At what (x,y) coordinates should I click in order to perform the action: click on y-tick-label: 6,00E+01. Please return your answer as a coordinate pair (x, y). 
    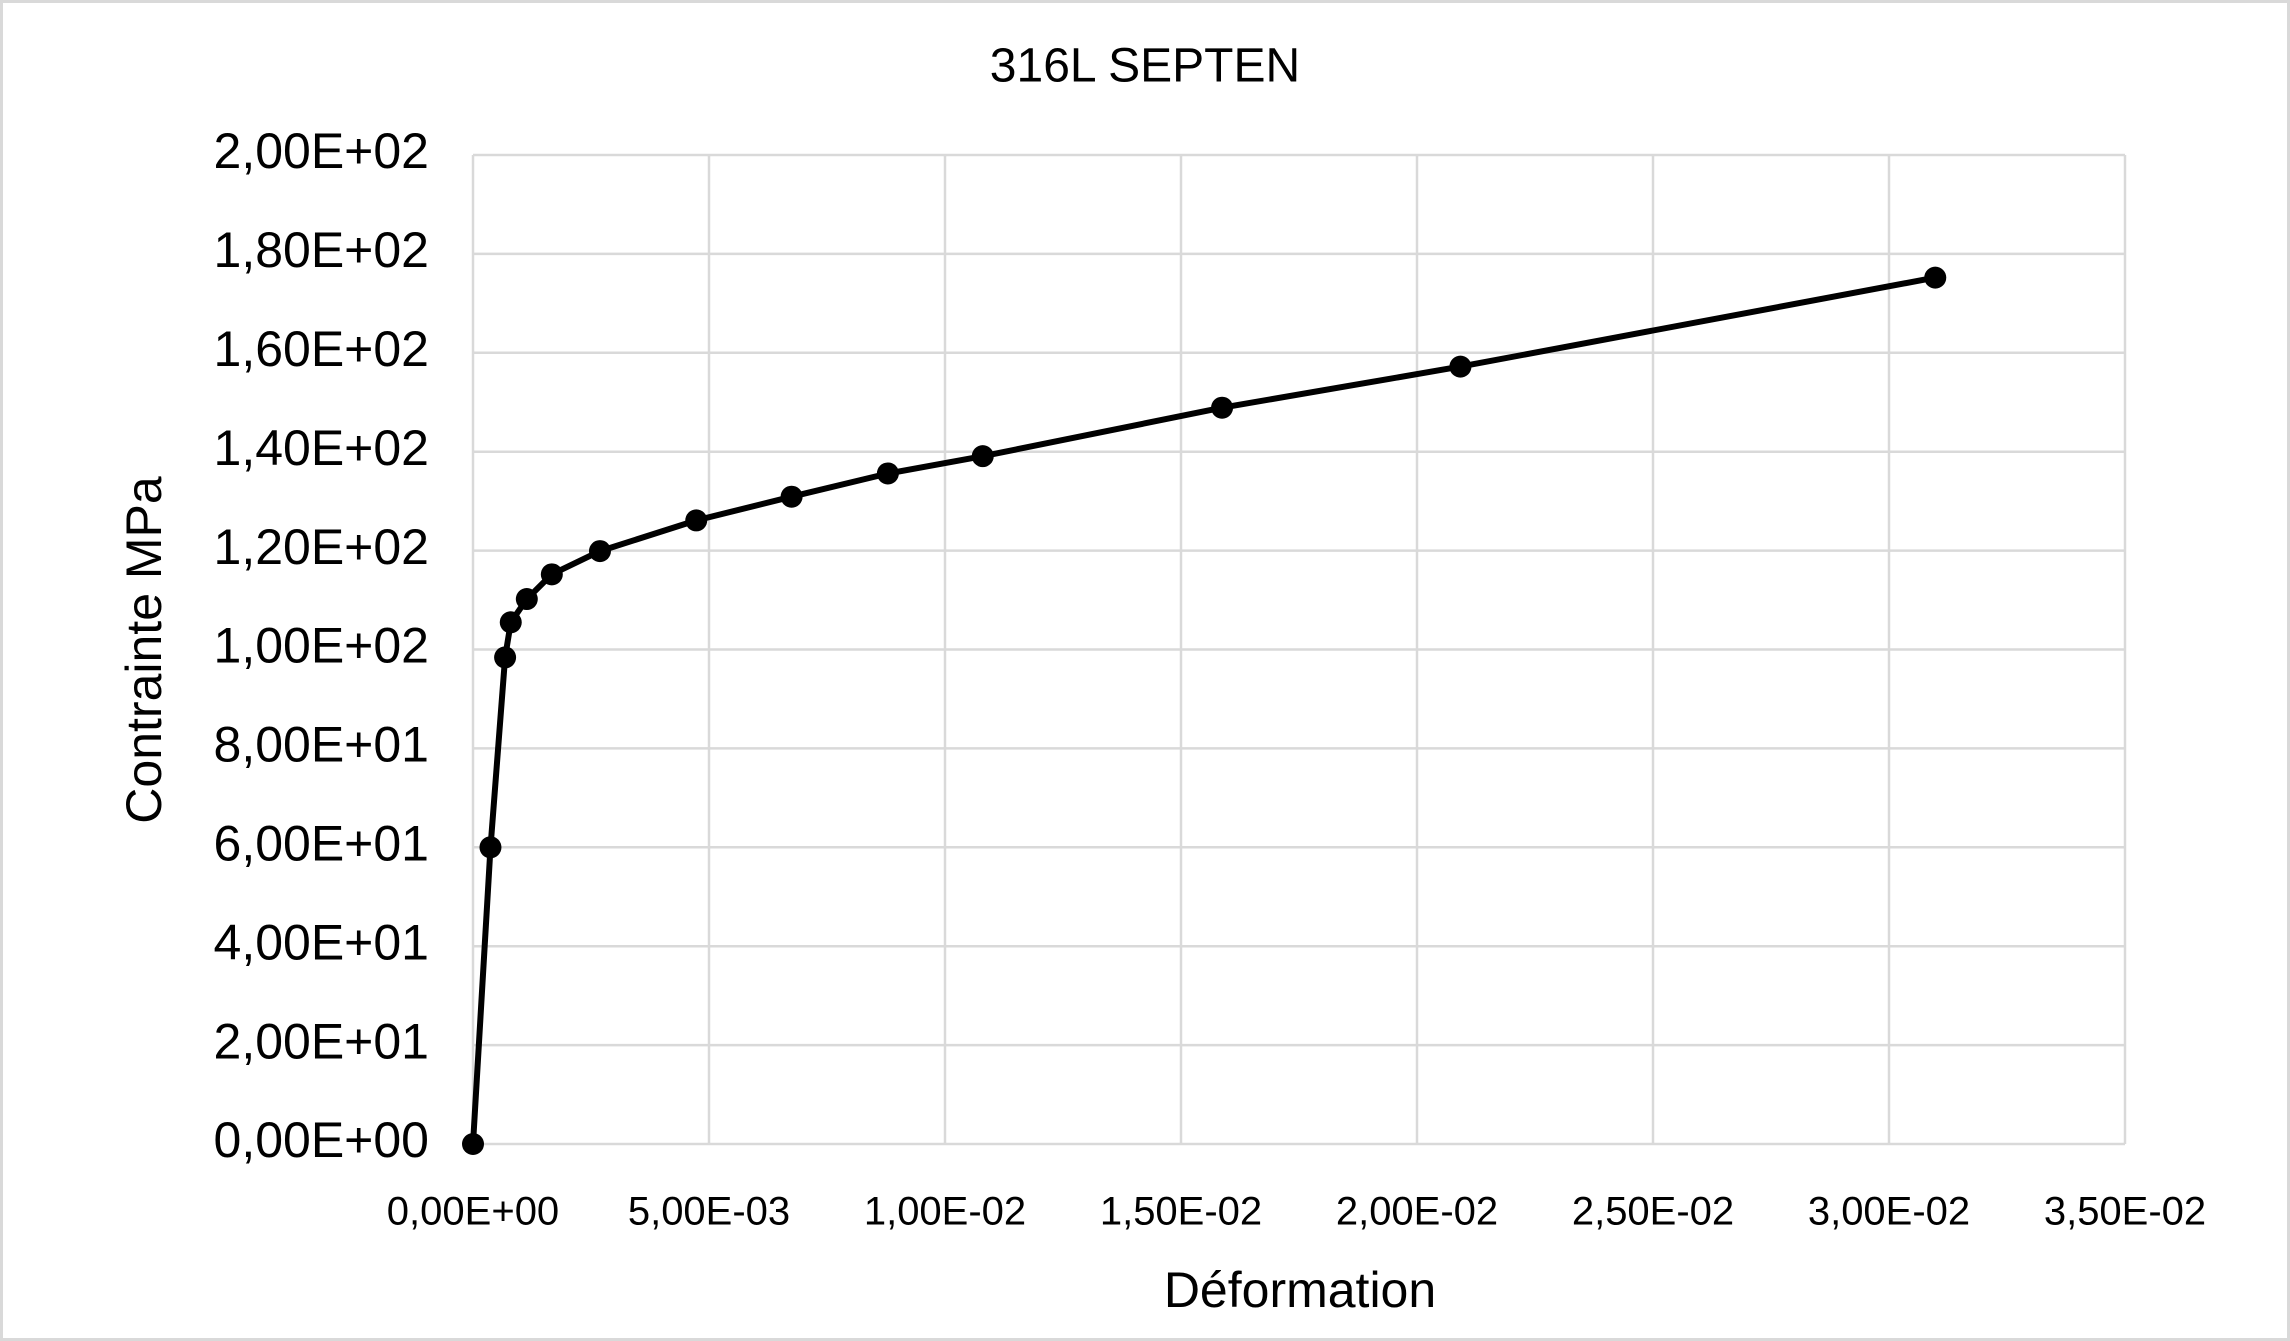
    Looking at the image, I should click on (321, 844).